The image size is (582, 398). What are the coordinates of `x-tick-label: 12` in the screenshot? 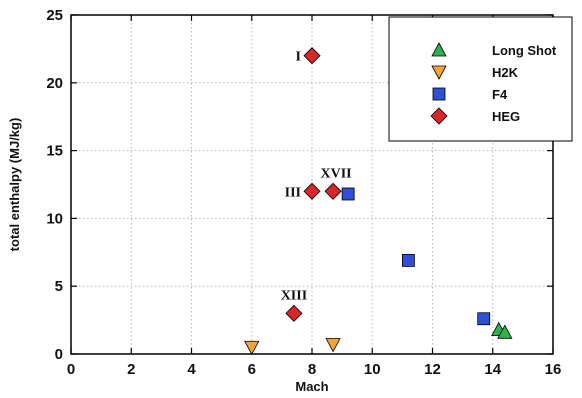 It's located at (432, 369).